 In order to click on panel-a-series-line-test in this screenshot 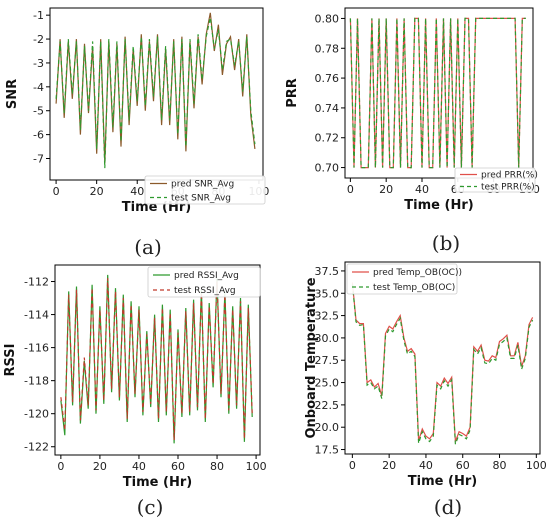, I will do `click(155, 93)`.